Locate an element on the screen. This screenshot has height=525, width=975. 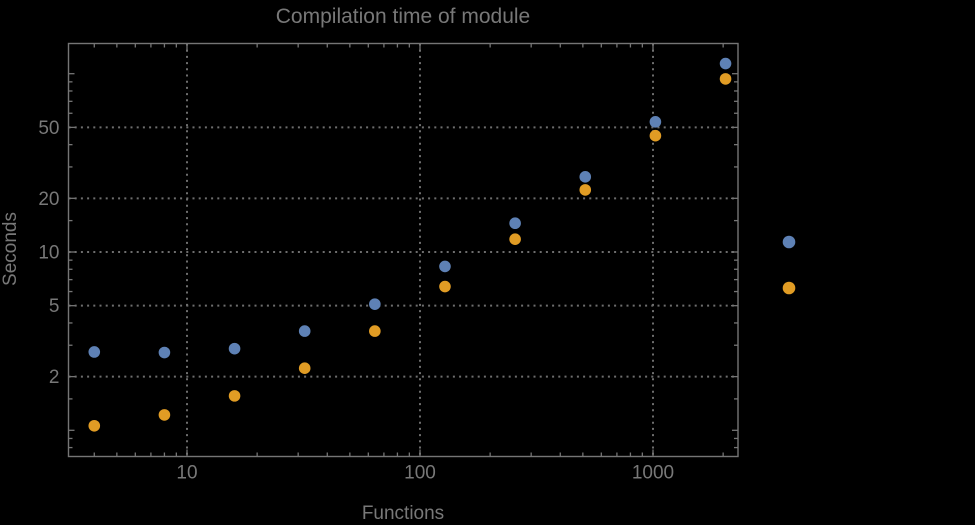
x-axis-label: Functions is located at coordinates (403, 513).